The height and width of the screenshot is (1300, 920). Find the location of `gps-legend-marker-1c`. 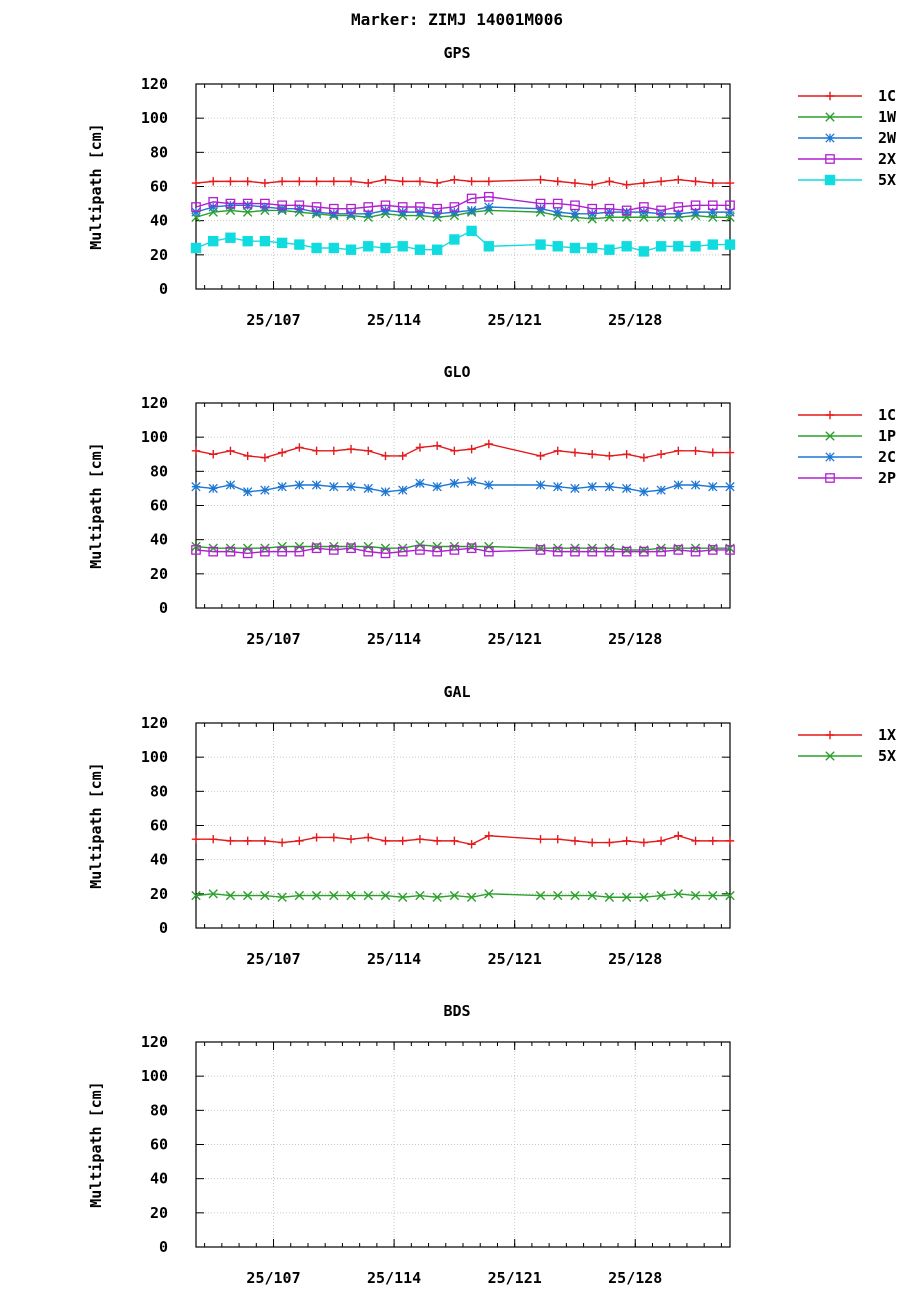

gps-legend-marker-1c is located at coordinates (830, 96).